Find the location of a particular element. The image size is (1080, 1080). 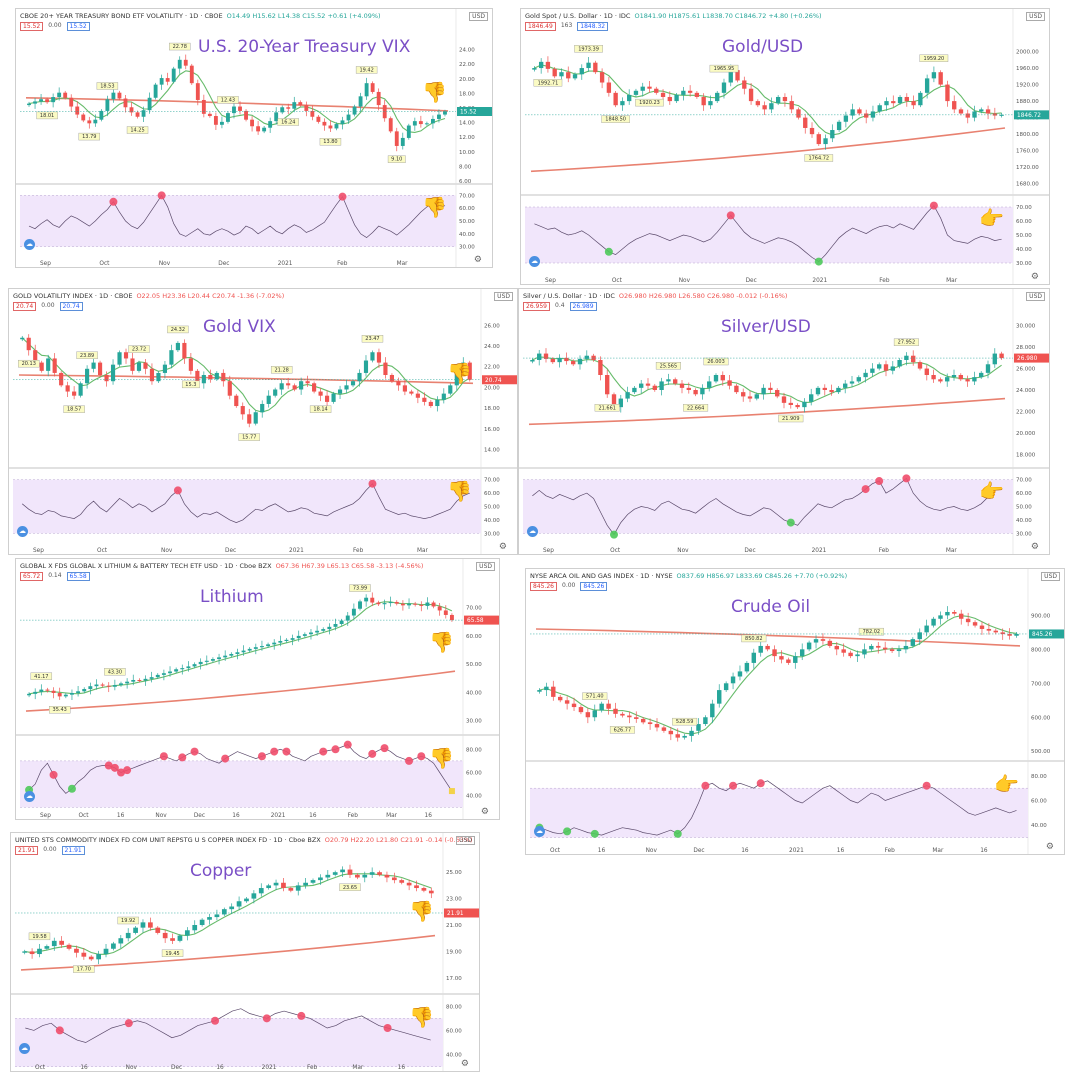

buy-price-box: 65.58 is located at coordinates (78, 576).